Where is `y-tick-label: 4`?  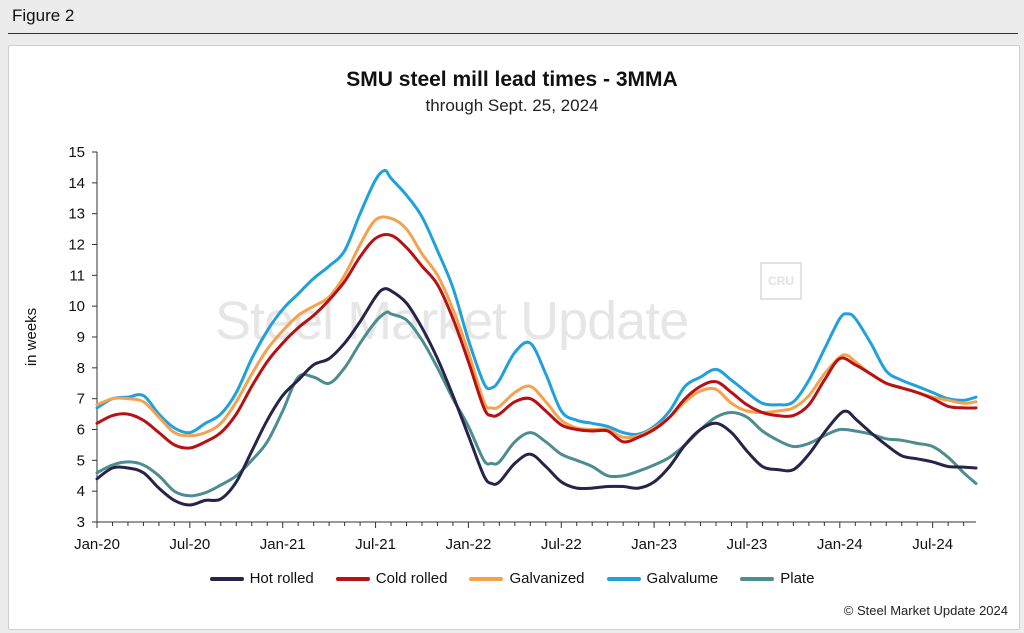 y-tick-label: 4 is located at coordinates (81, 491).